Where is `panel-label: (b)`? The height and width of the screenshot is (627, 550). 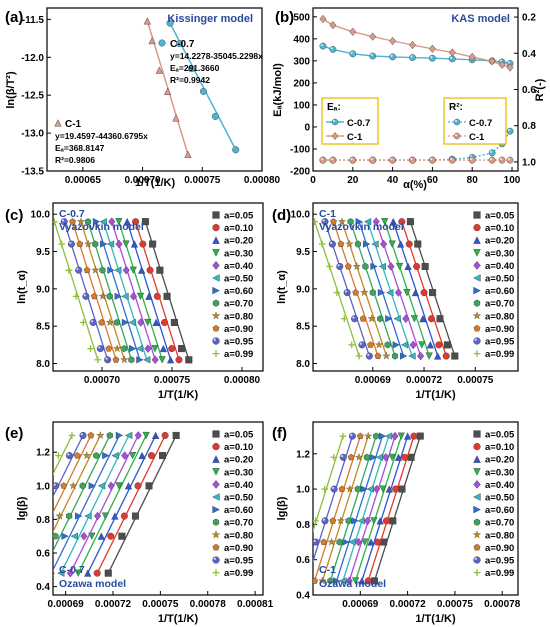
panel-label: (b) is located at coordinates (284, 17).